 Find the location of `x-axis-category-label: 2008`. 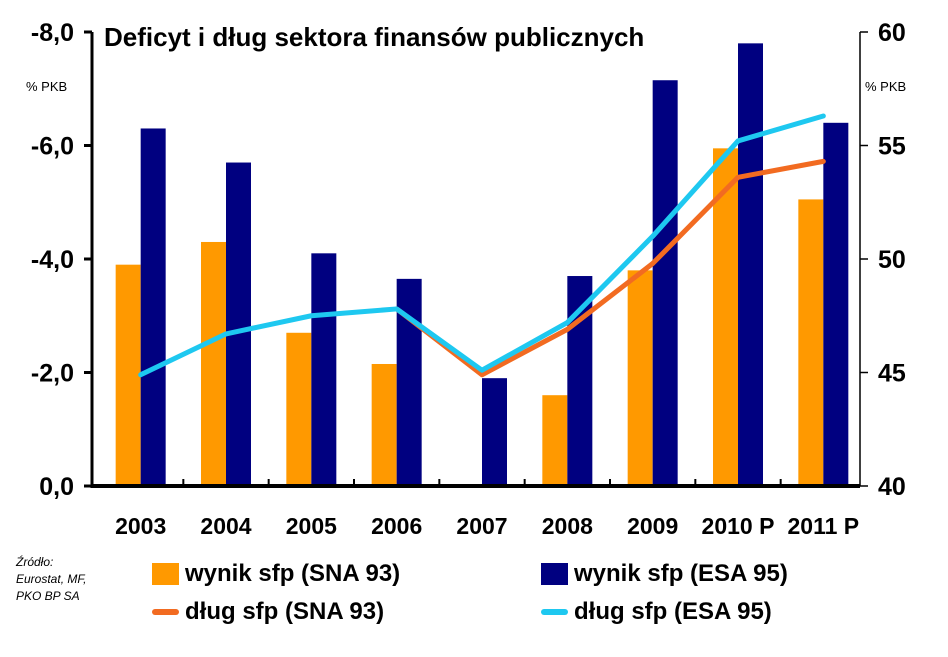

x-axis-category-label: 2008 is located at coordinates (567, 526).